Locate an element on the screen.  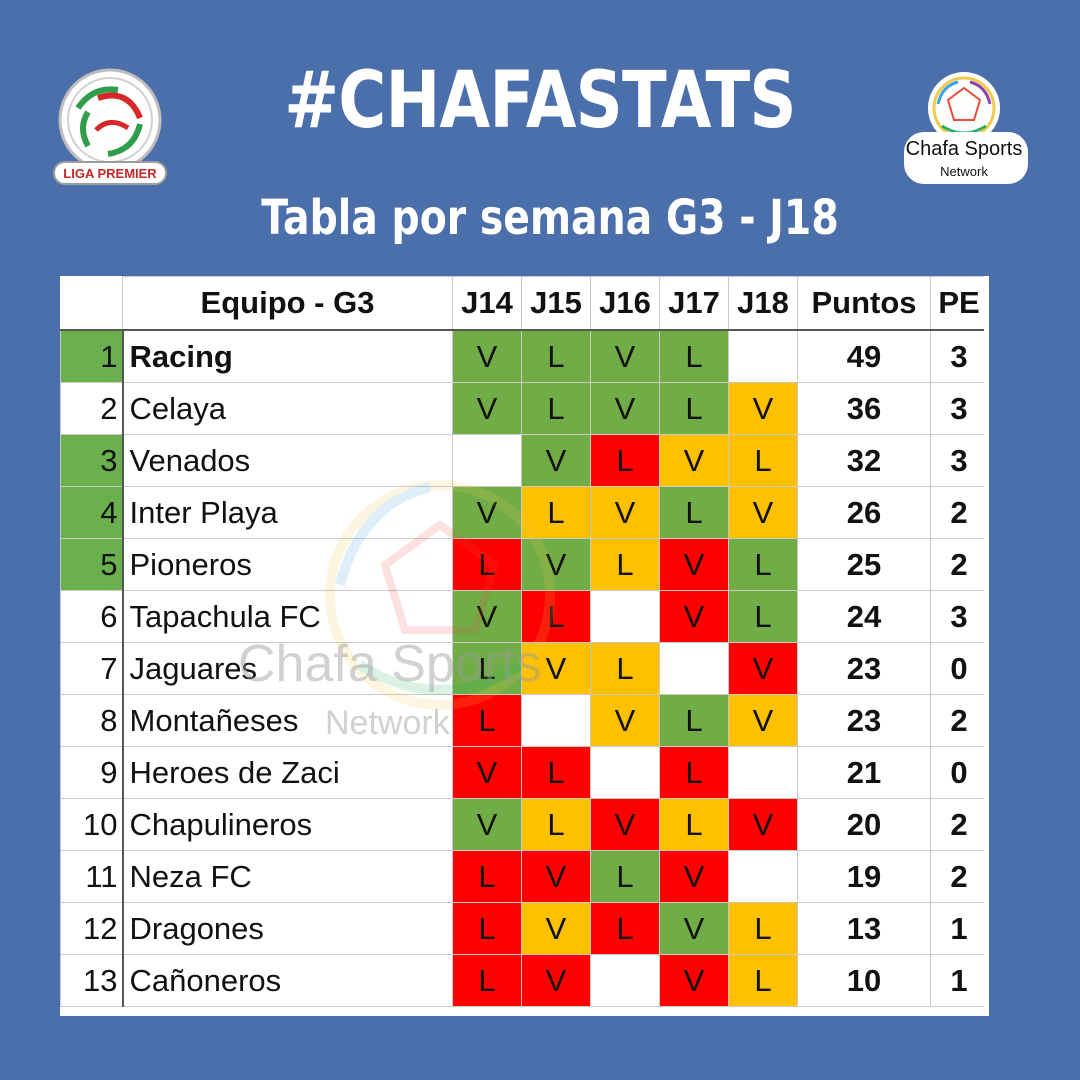
points-cell: 23 is located at coordinates (864, 720).